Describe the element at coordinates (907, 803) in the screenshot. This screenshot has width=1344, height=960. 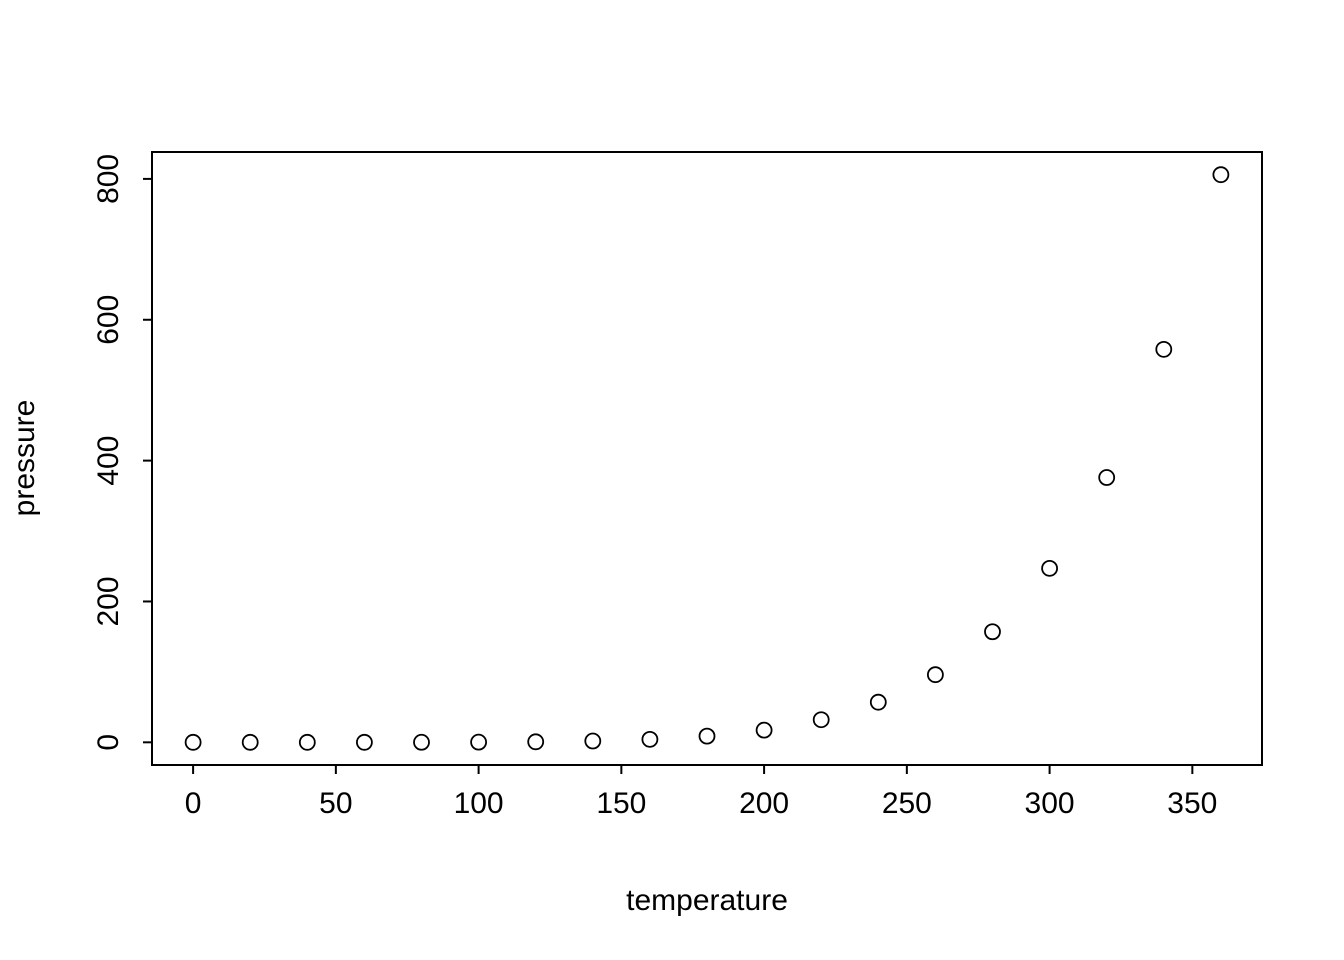
I see `x-tick-label: 250` at that location.